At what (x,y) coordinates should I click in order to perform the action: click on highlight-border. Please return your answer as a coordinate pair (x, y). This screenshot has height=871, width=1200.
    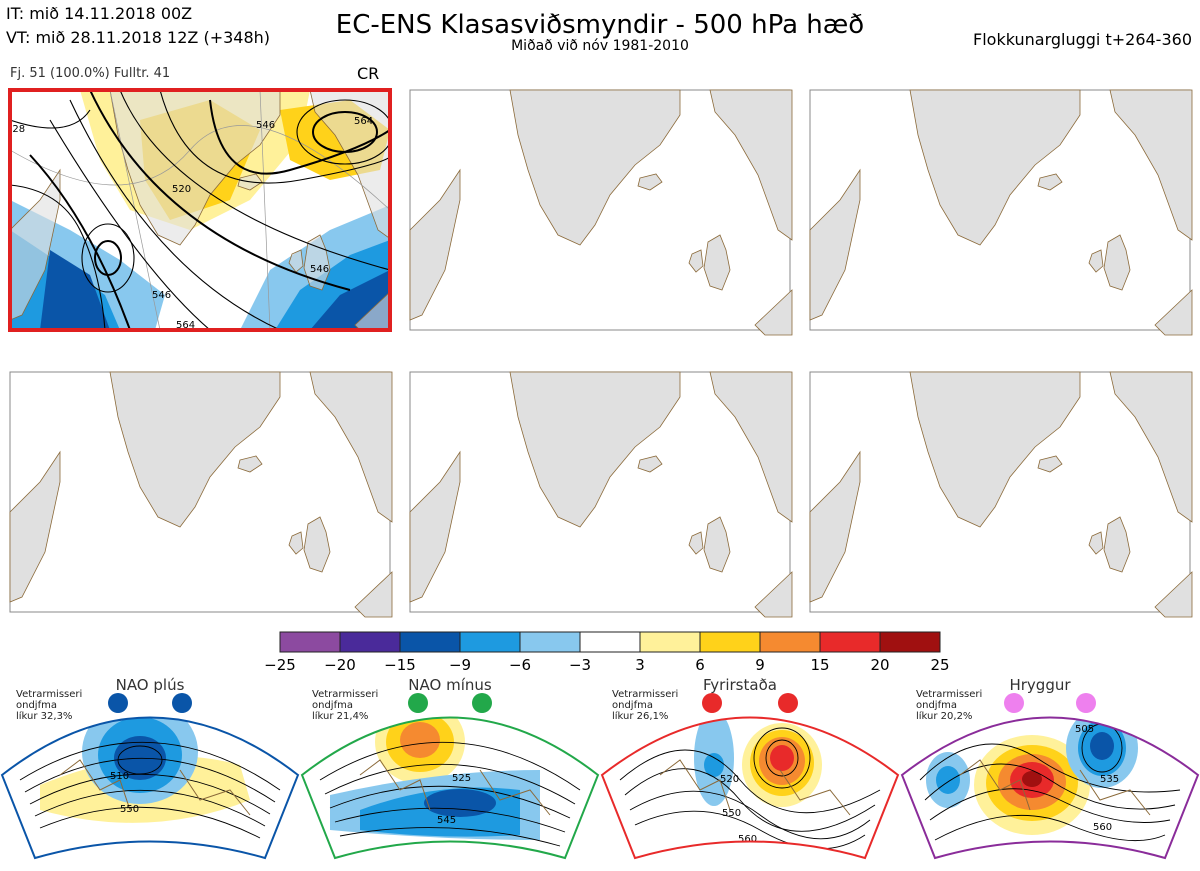
    Looking at the image, I should click on (200, 210).